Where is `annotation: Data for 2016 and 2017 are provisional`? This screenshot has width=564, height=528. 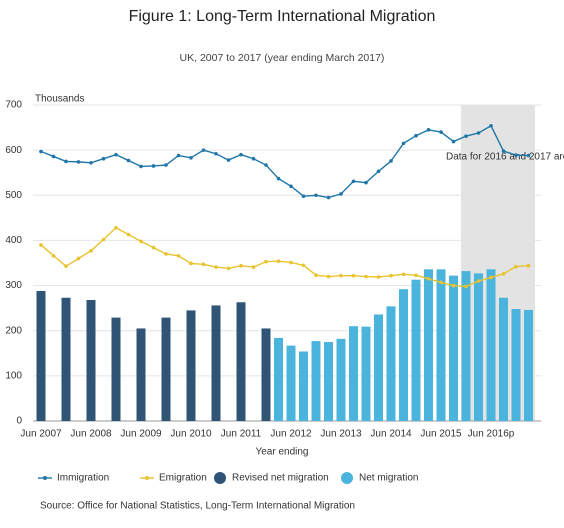
annotation: Data for 2016 and 2017 are provisional is located at coordinates (505, 157).